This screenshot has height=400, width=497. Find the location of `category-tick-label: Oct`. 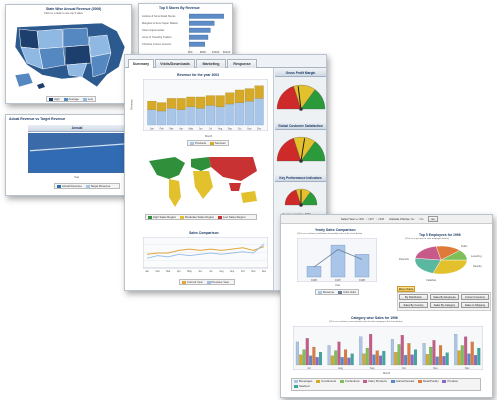

category-tick-label: Oct is located at coordinates (404, 368).